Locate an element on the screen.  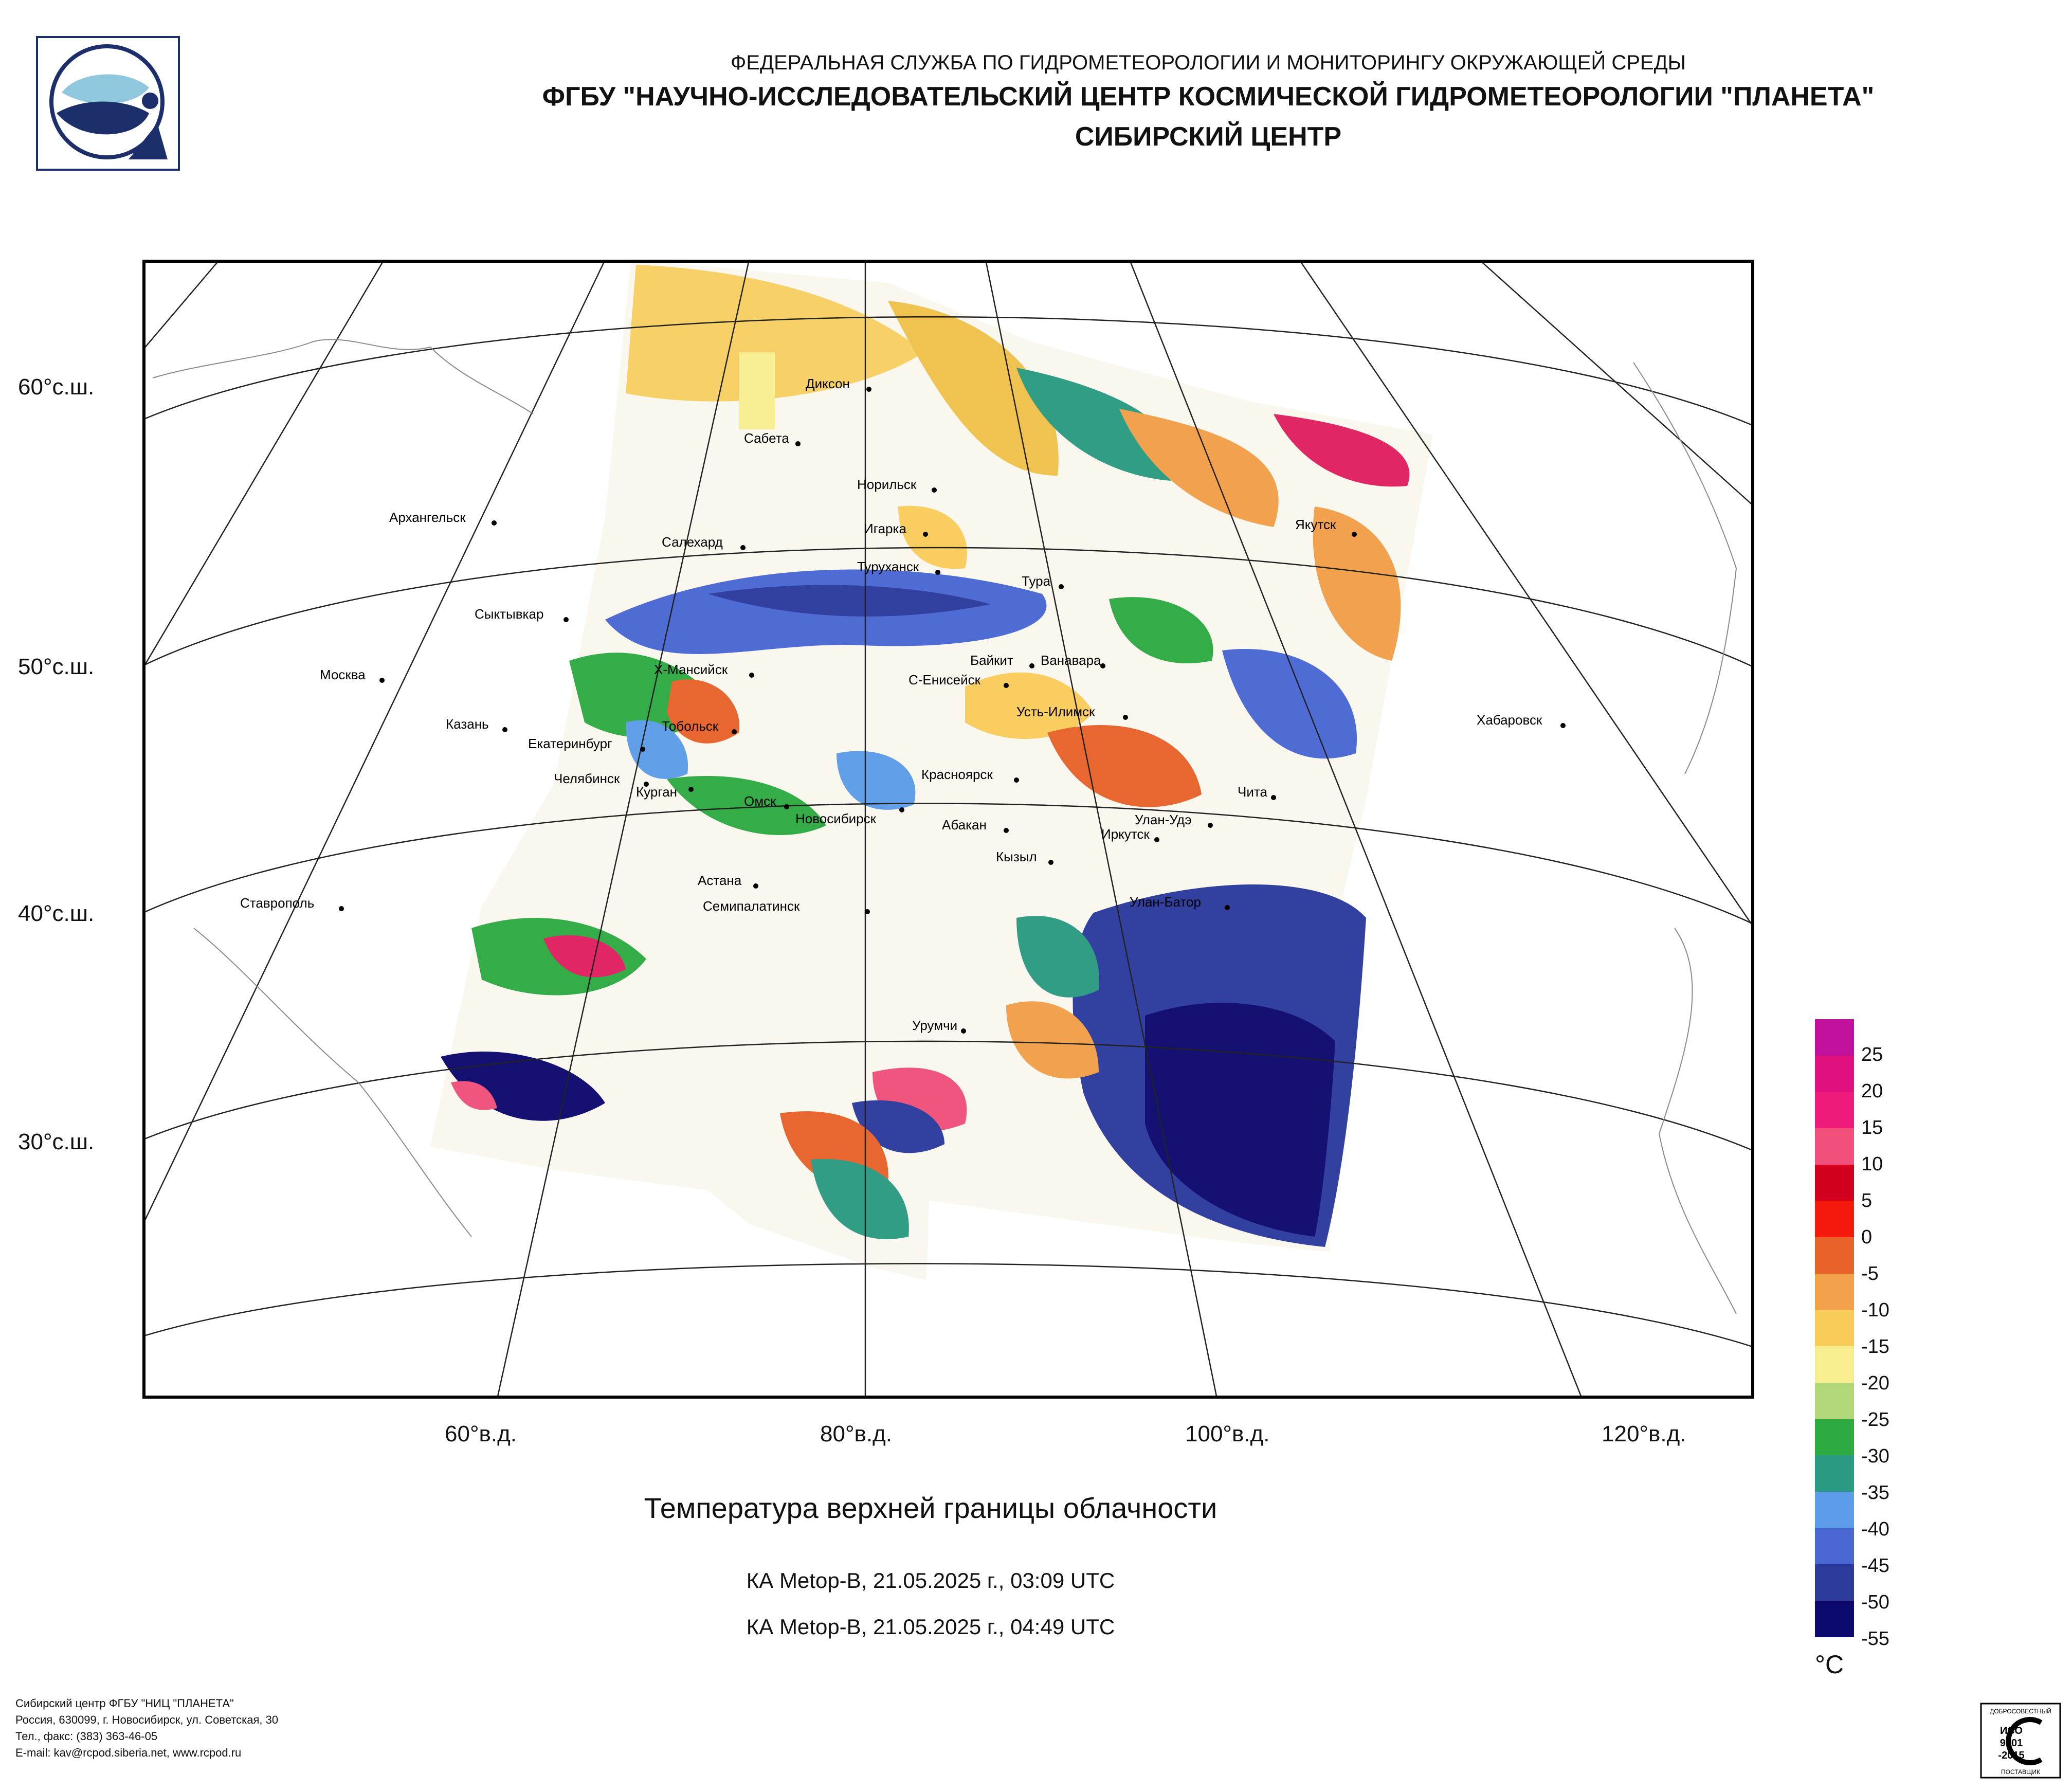
city-label: Тура is located at coordinates (1036, 581).